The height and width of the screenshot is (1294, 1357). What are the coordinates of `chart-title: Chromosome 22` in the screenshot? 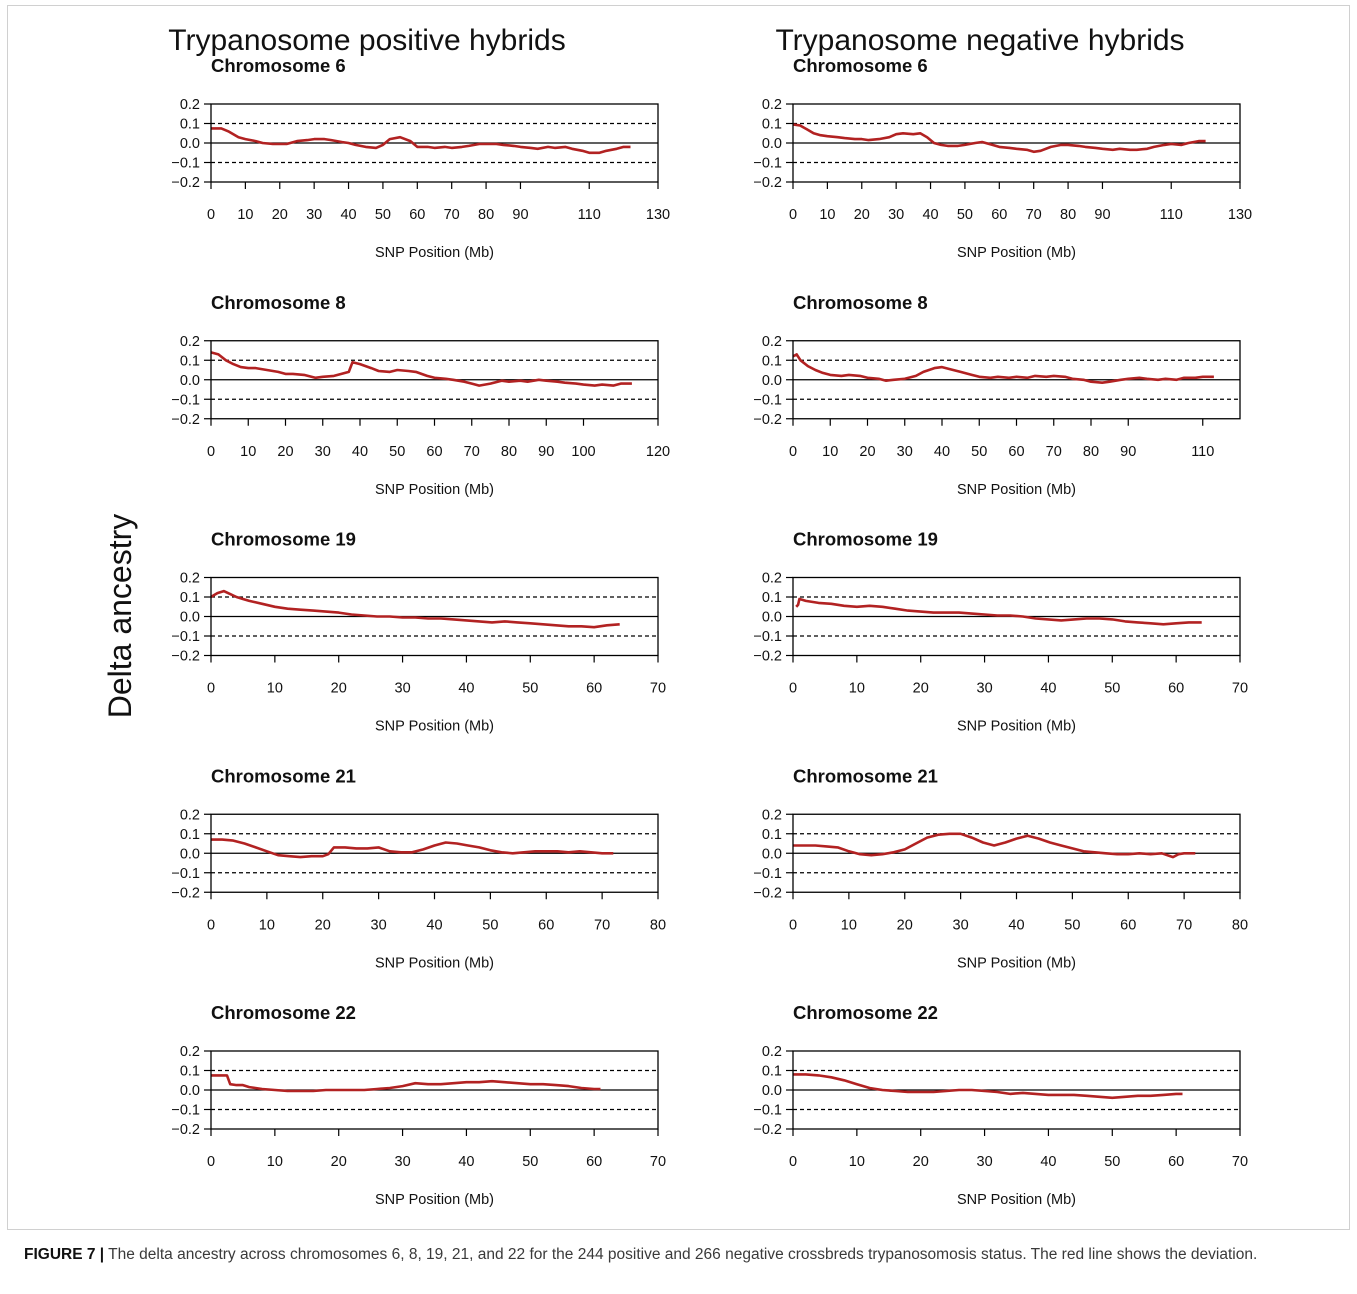 It's located at (865, 1012).